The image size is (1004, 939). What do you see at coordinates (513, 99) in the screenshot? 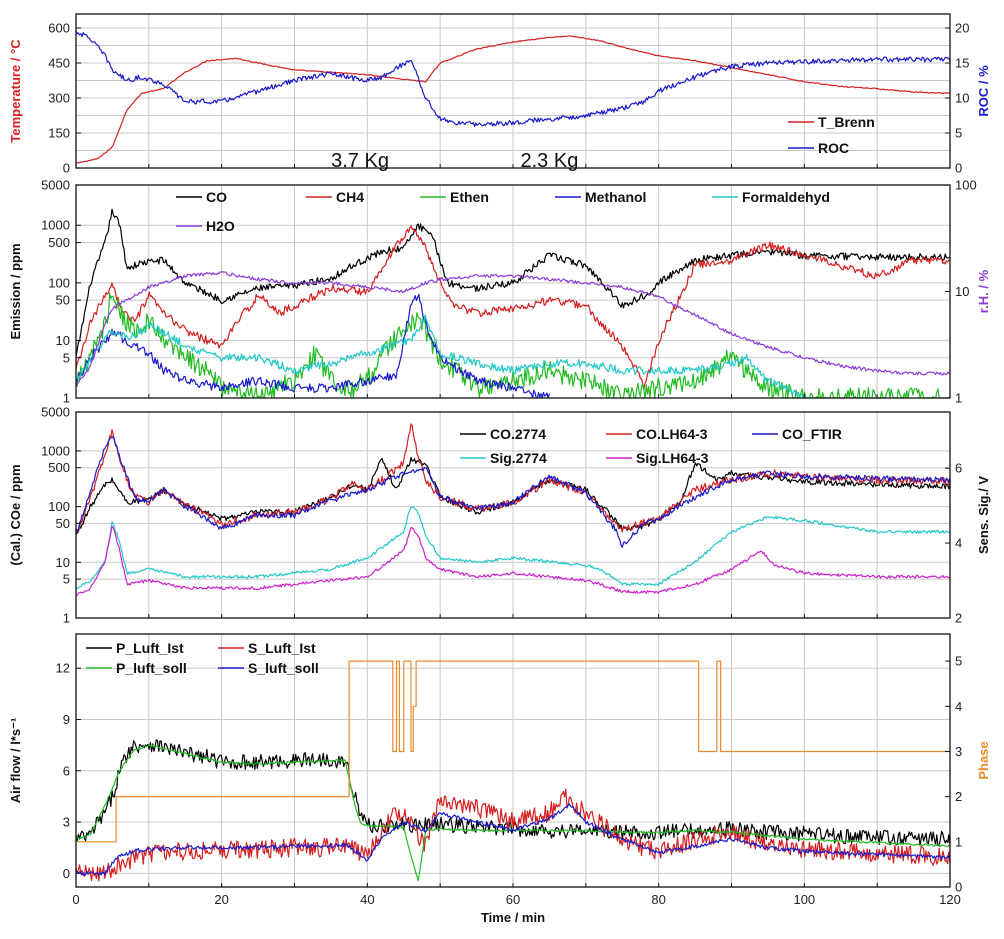
I see `series-line-t-brenn` at bounding box center [513, 99].